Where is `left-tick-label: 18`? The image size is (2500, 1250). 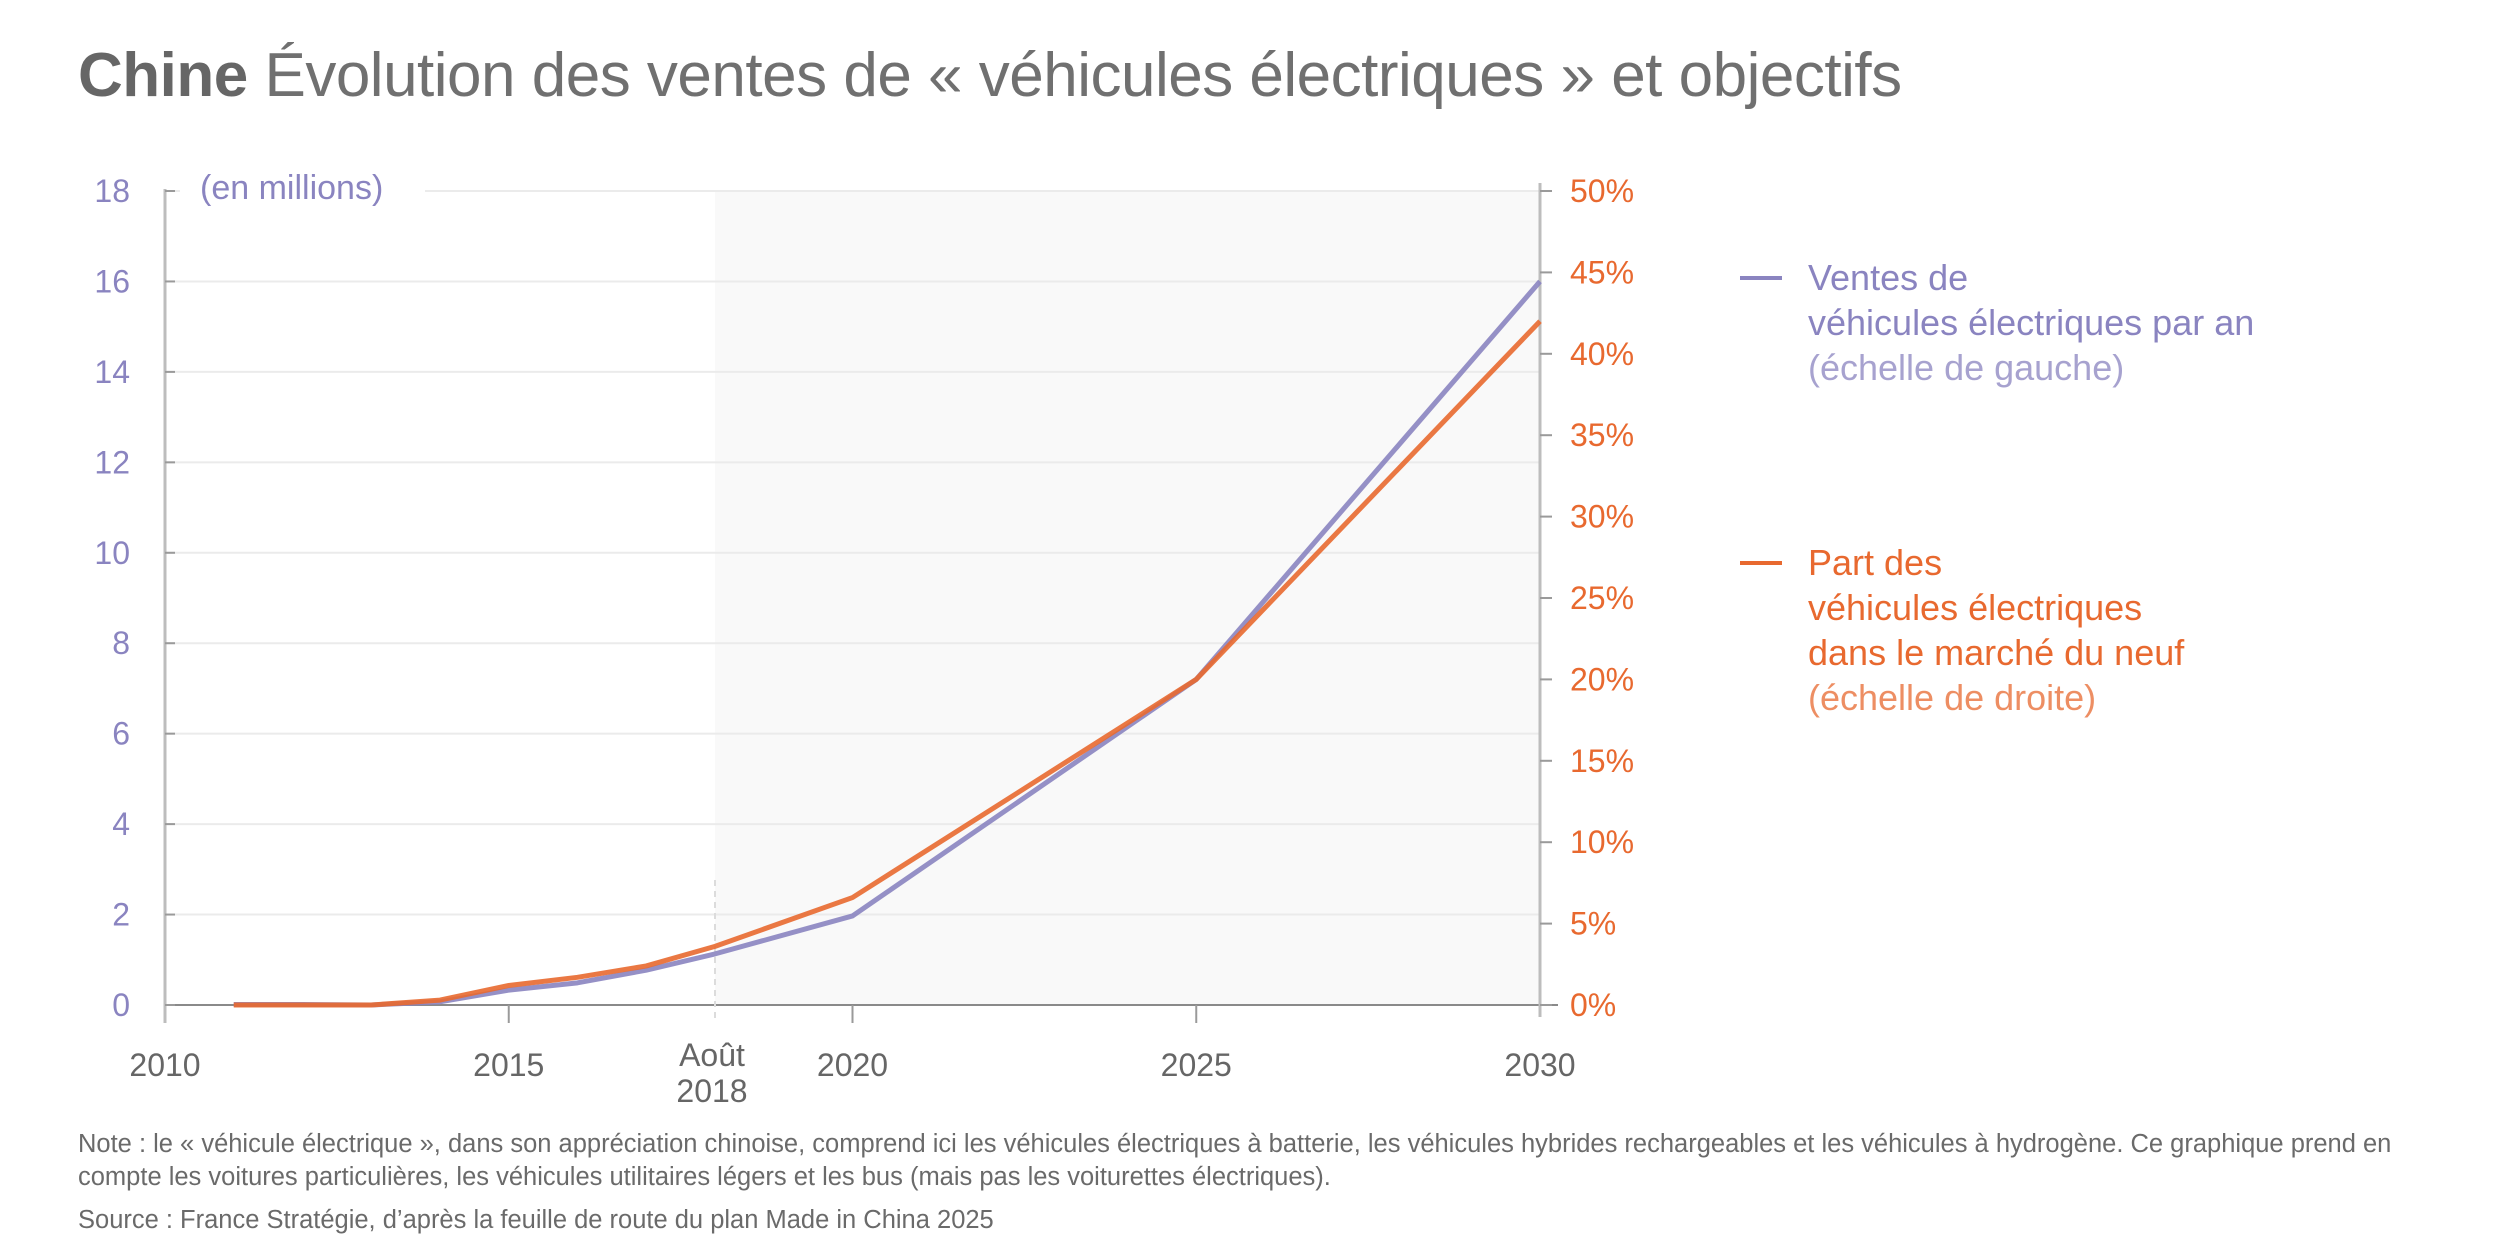 left-tick-label: 18 is located at coordinates (112, 191).